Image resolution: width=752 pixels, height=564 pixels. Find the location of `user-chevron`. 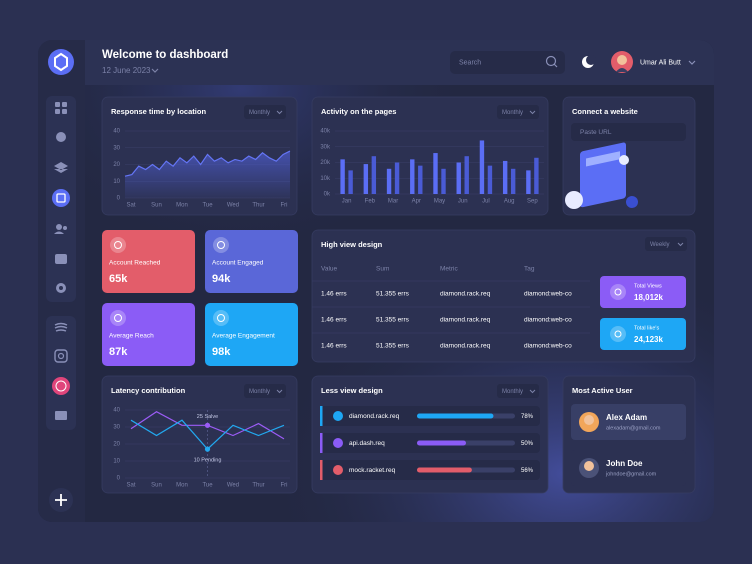

user-chevron is located at coordinates (692, 62).